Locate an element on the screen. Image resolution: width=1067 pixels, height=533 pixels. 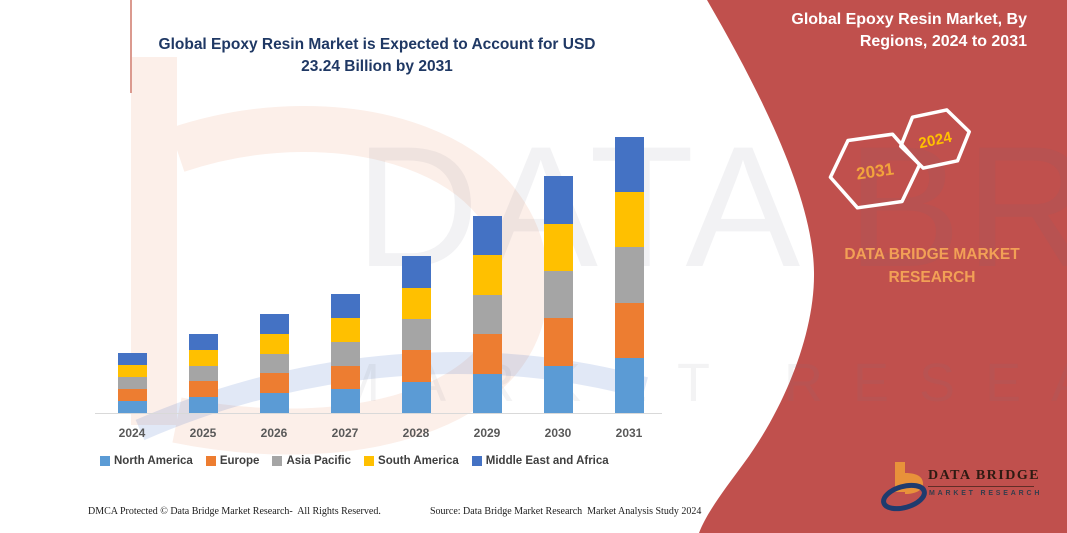
legend-label: South America is located at coordinates (418, 461).